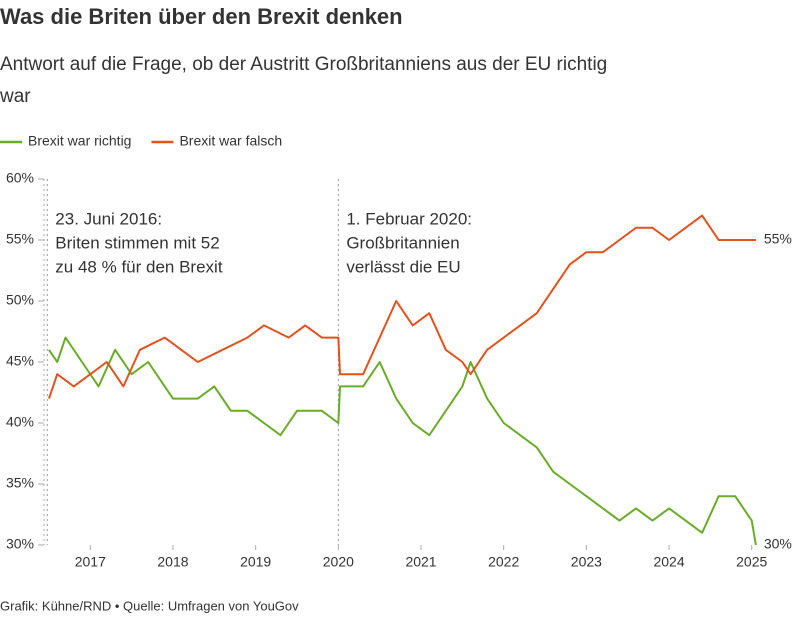 This screenshot has height=623, width=800. What do you see at coordinates (420, 562) in the screenshot?
I see `x-tick-label: 2021` at bounding box center [420, 562].